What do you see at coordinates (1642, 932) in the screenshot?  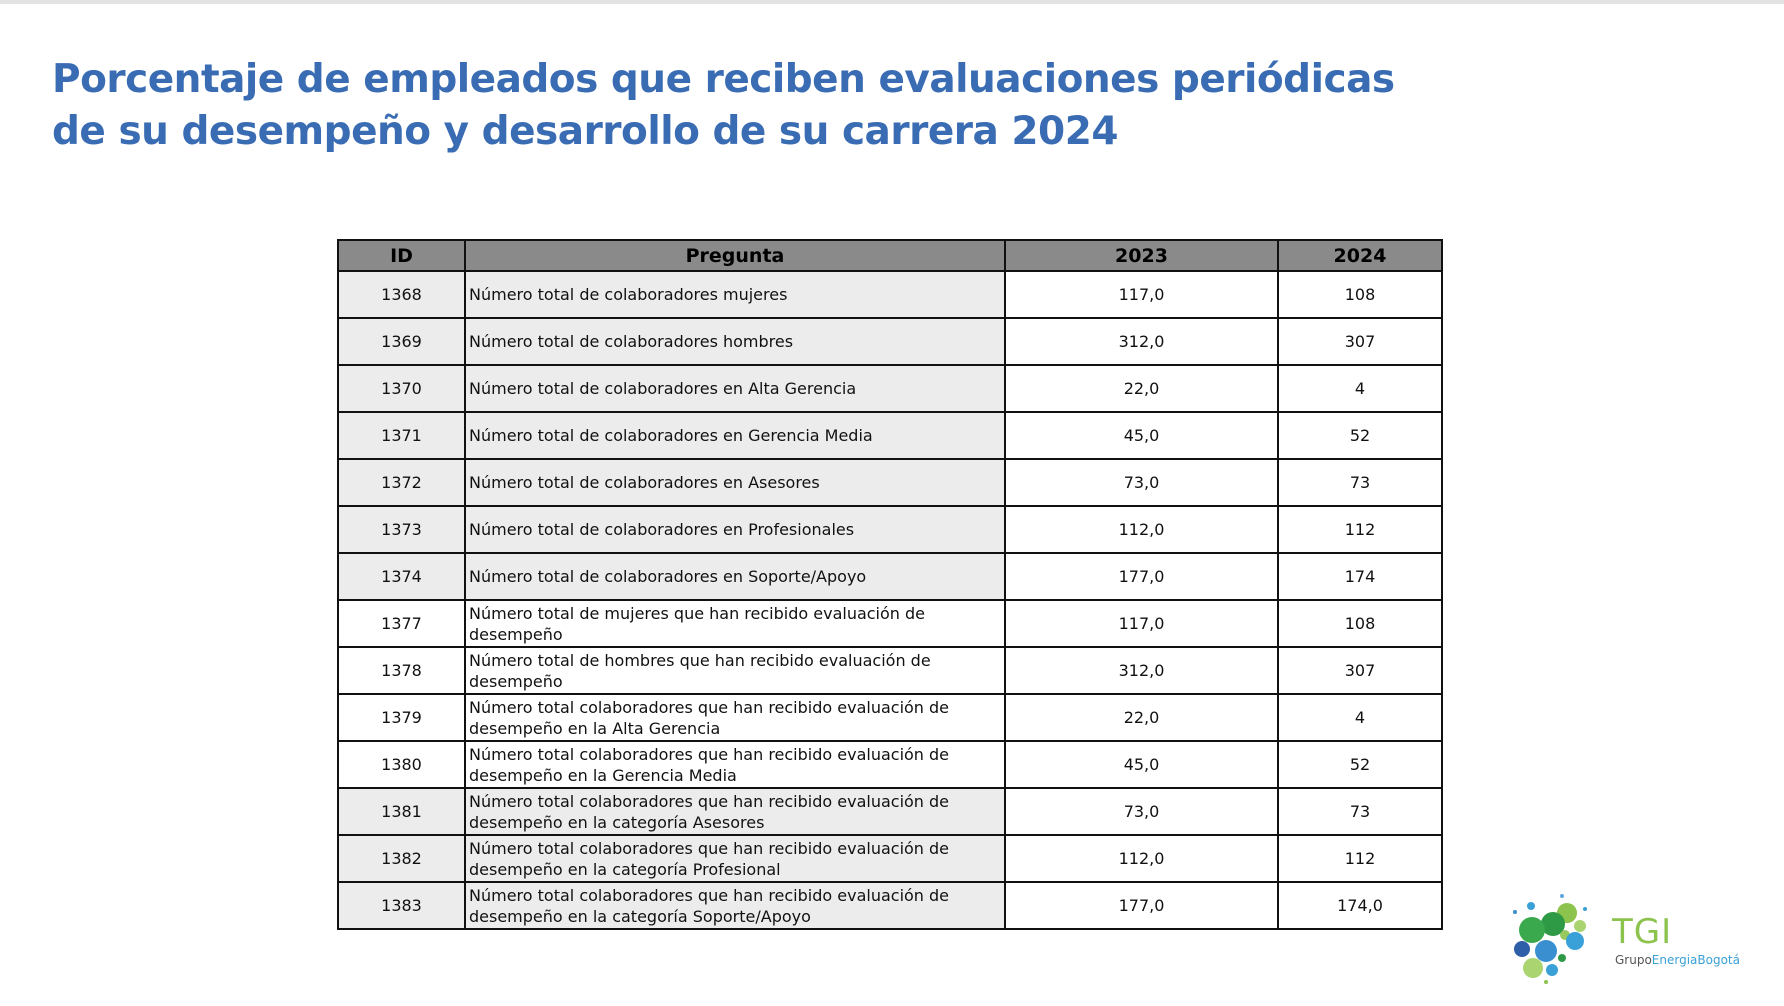 I see `logo-wordmark: TGI` at bounding box center [1642, 932].